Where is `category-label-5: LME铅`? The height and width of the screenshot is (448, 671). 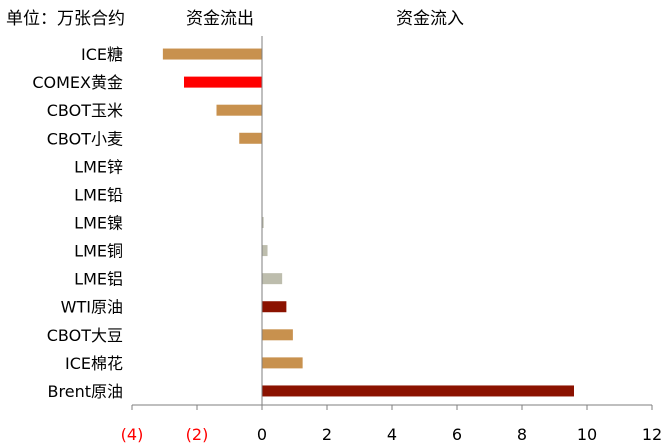
category-label-5: LME铅 is located at coordinates (98, 194).